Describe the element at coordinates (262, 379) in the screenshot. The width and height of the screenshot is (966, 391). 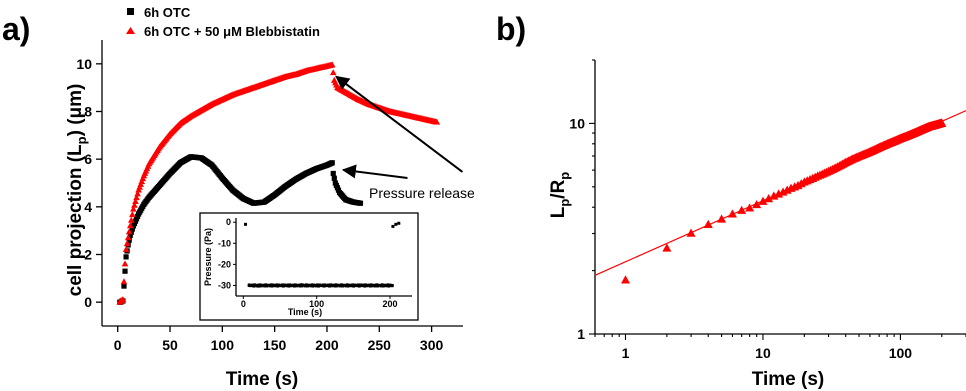
I see `panel-a-xlabel: Time (s)` at that location.